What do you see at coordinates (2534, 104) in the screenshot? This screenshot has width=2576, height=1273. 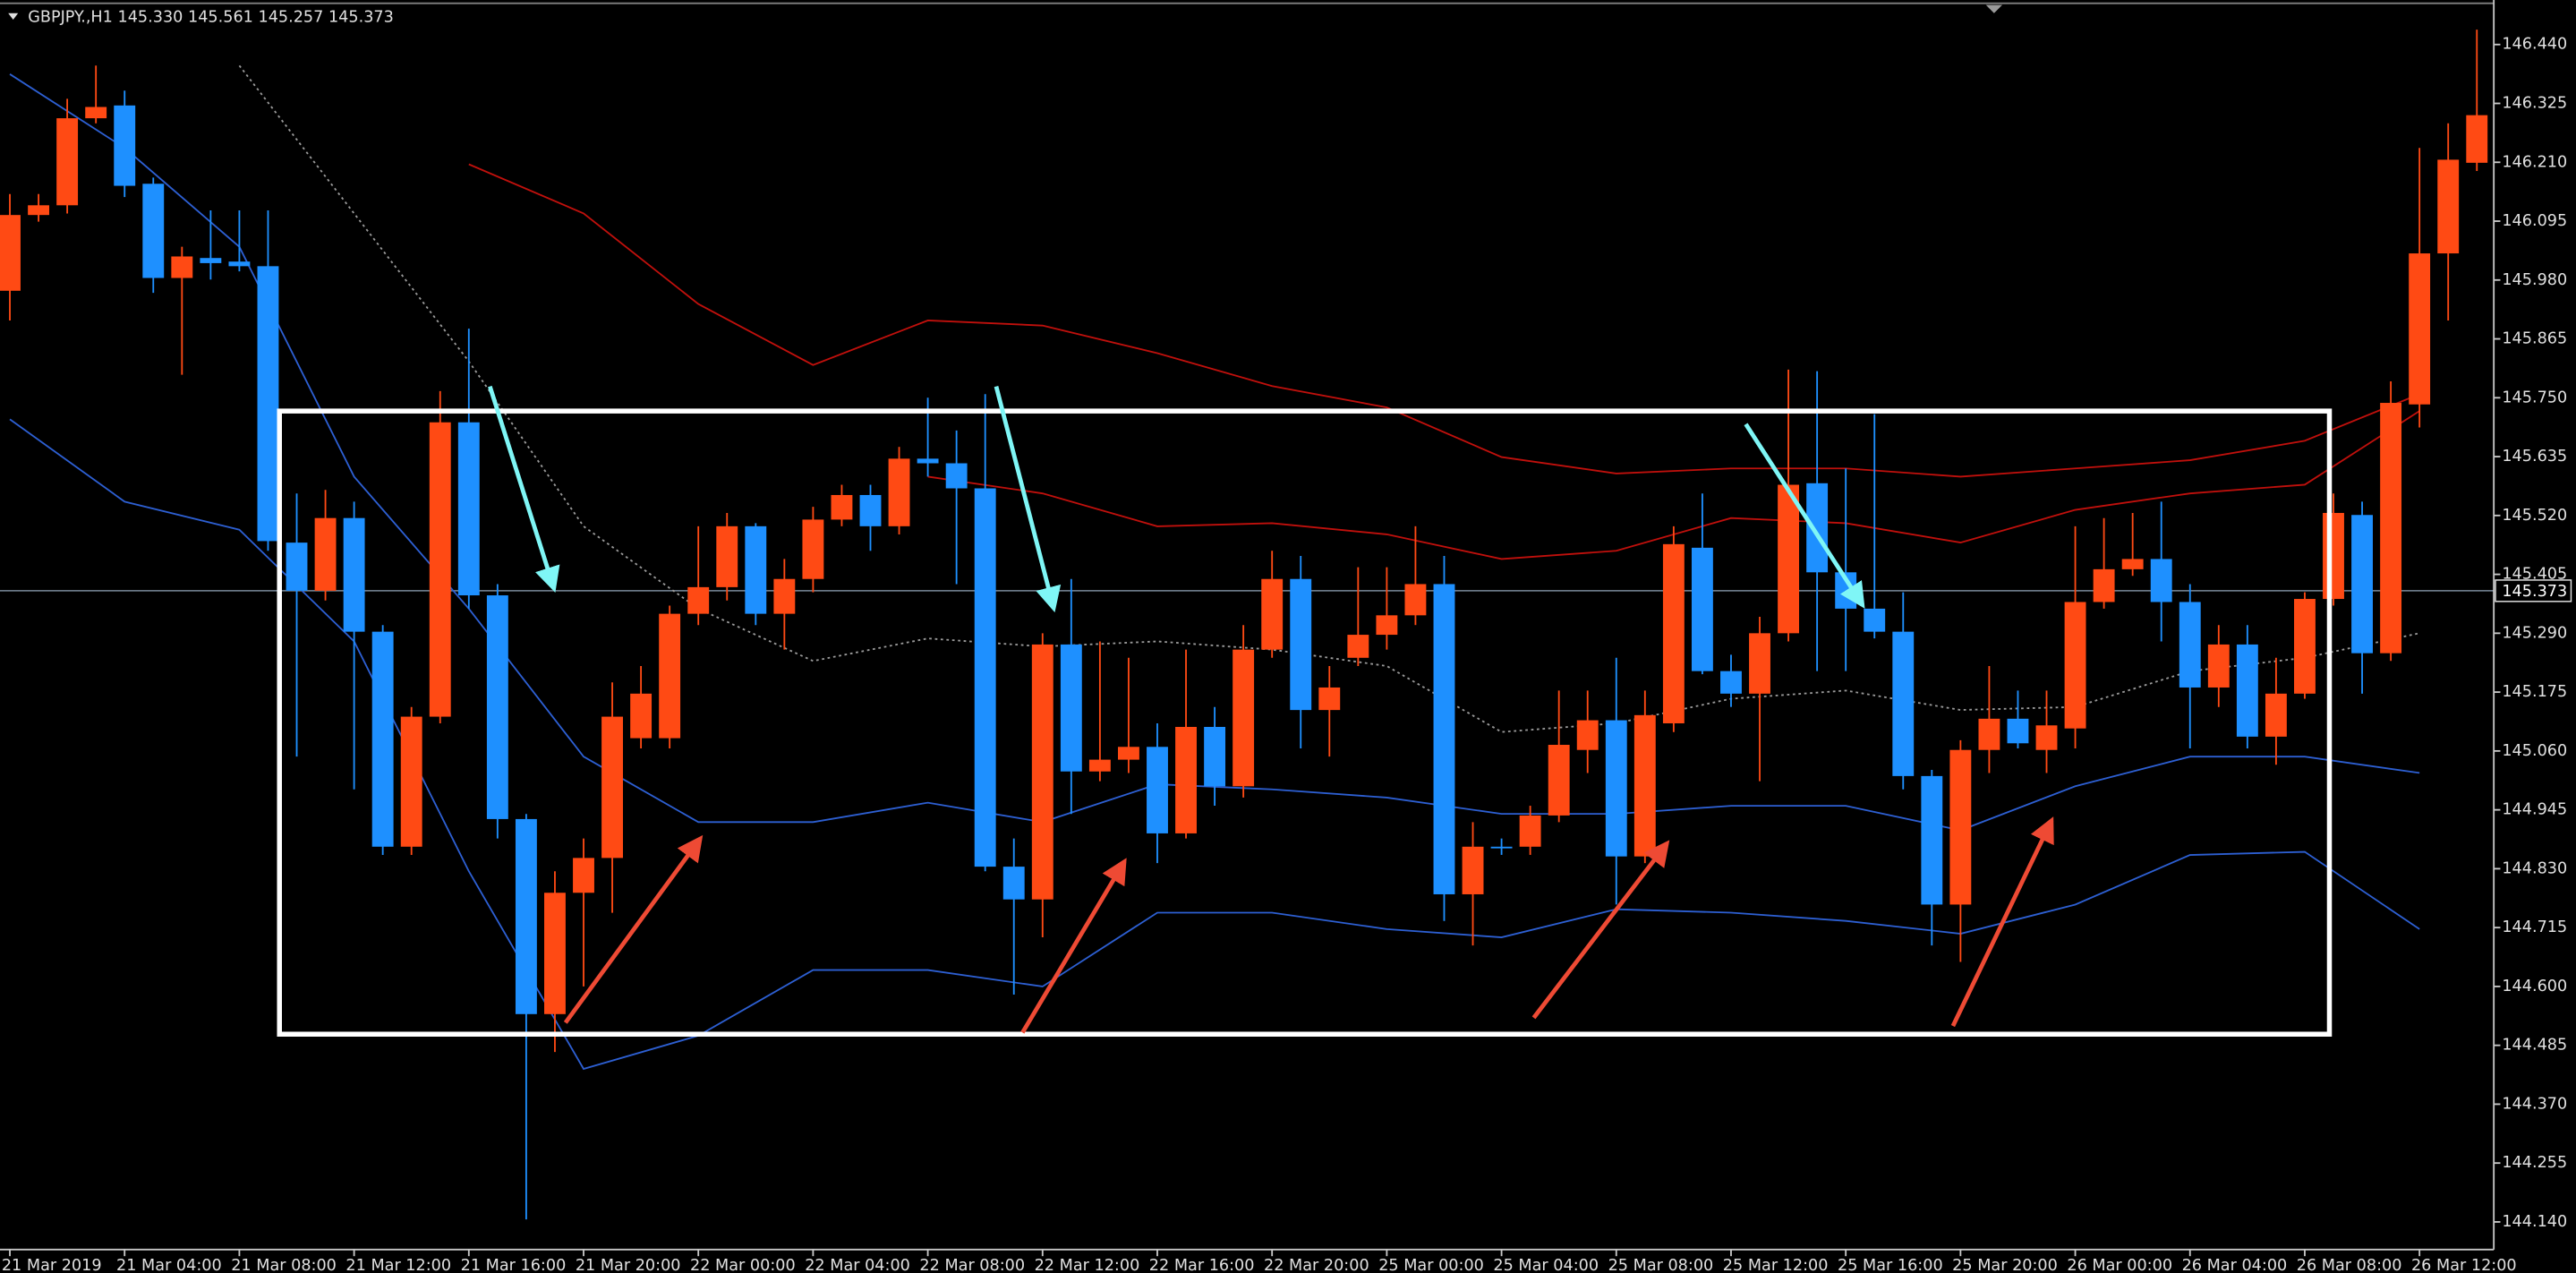 I see `y-tick-label: 146.325` at bounding box center [2534, 104].